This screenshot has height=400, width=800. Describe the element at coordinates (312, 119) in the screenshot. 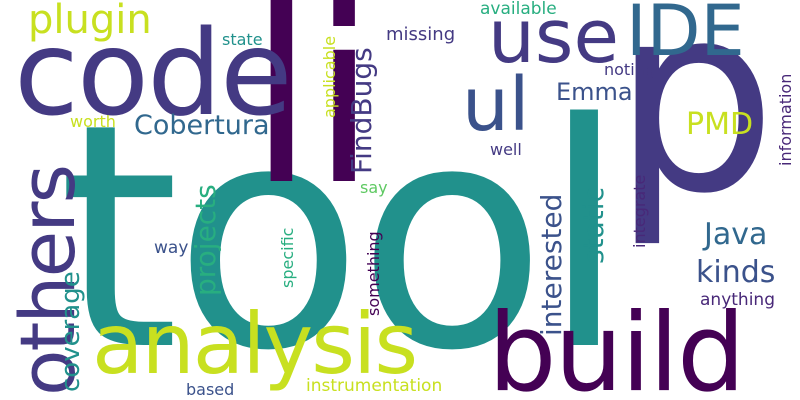

I see `word-li: li` at that location.